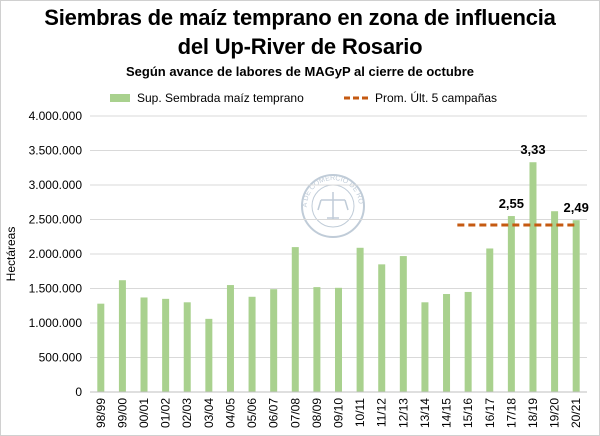 The image size is (600, 436). What do you see at coordinates (511, 413) in the screenshot?
I see `x-tick-label: 17/18` at bounding box center [511, 413].